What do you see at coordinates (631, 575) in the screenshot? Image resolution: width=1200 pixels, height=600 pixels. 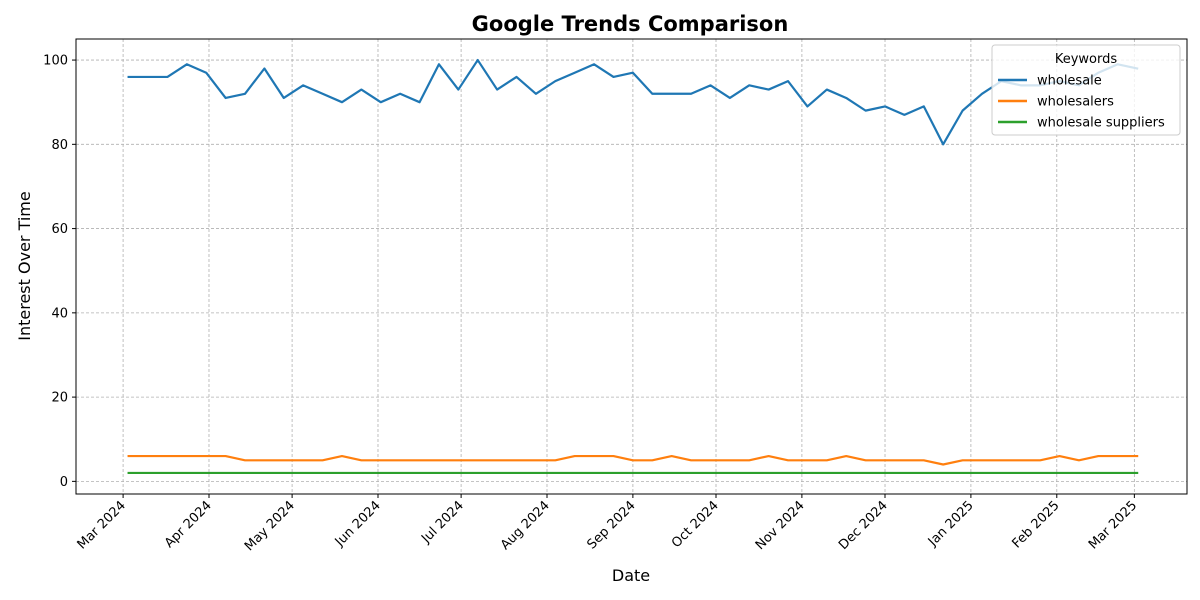 I see `x-axis-label: Date` at bounding box center [631, 575].